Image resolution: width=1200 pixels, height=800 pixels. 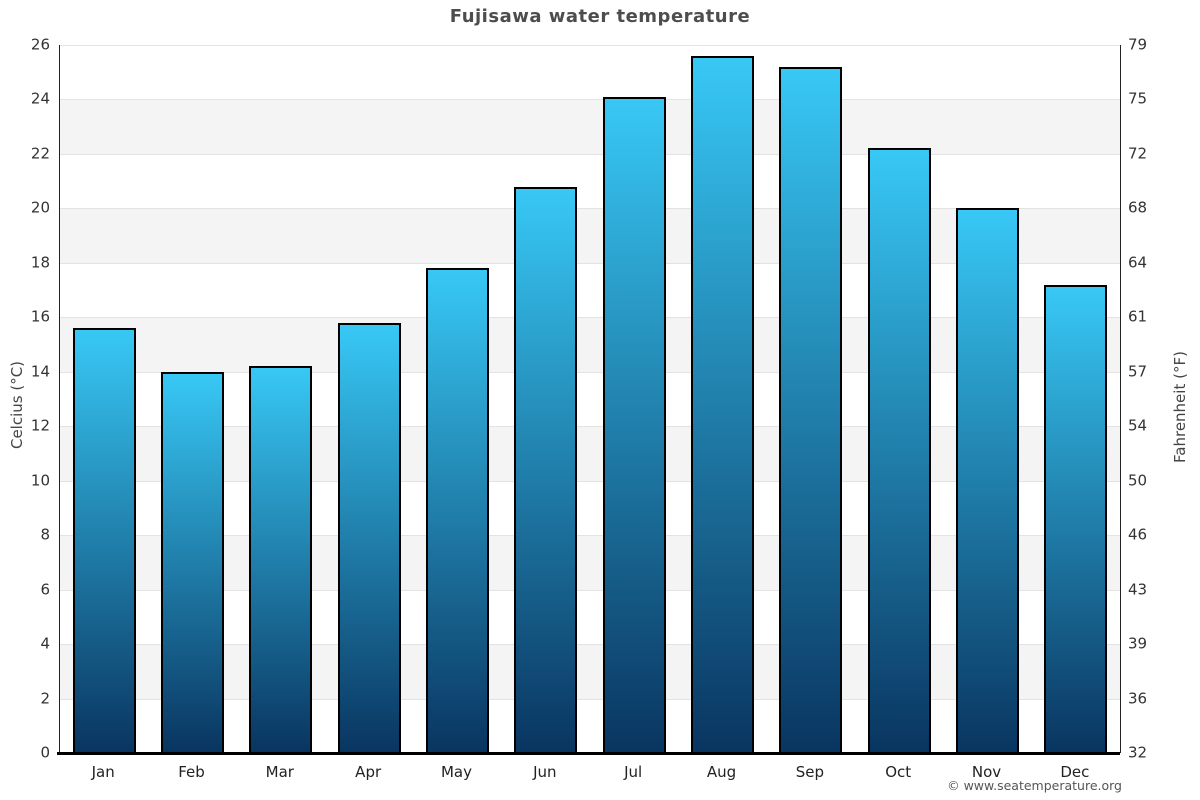 I want to click on month-label-apr: Apr, so click(x=368, y=772).